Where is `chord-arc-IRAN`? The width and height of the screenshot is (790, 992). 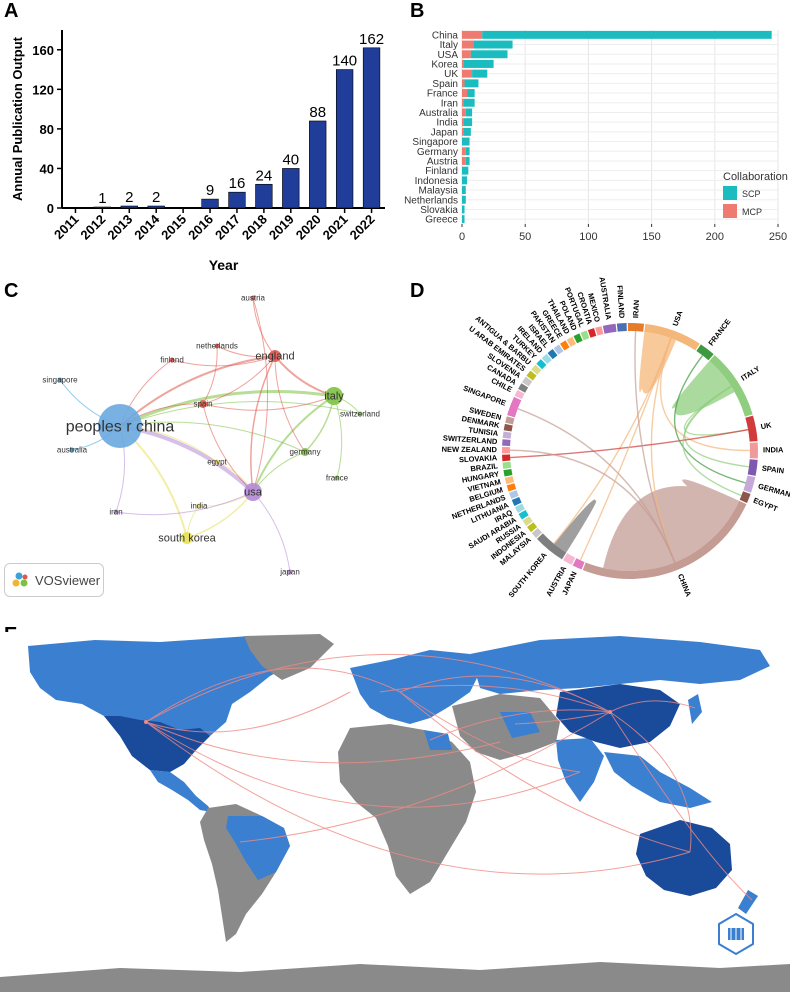 chord-arc-IRAN is located at coordinates (636, 327).